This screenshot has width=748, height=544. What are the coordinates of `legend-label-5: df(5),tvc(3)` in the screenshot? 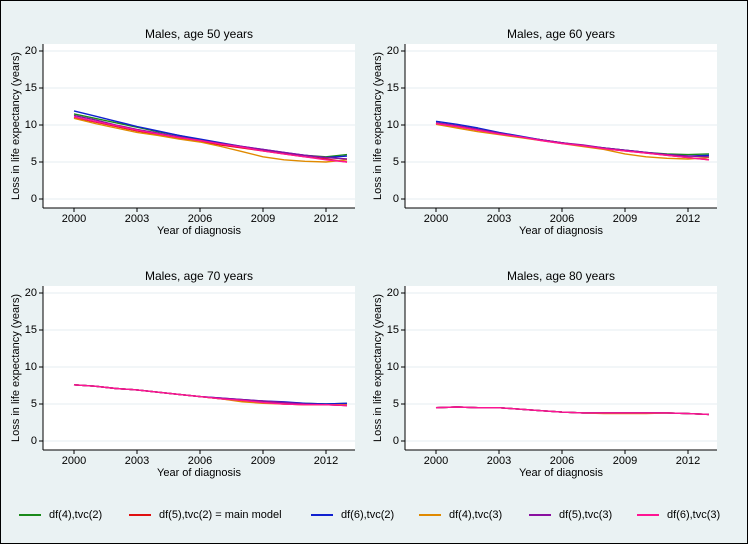 It's located at (586, 515).